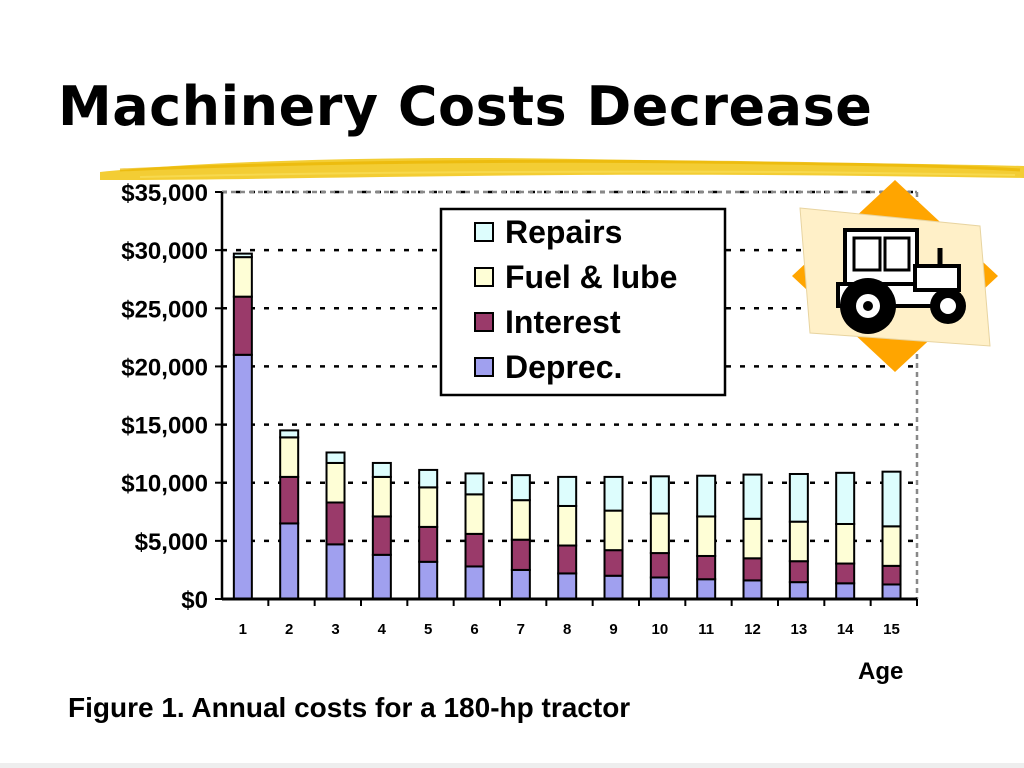 This screenshot has width=1024, height=768. Describe the element at coordinates (706, 629) in the screenshot. I see `x-tick-label: 11` at that location.